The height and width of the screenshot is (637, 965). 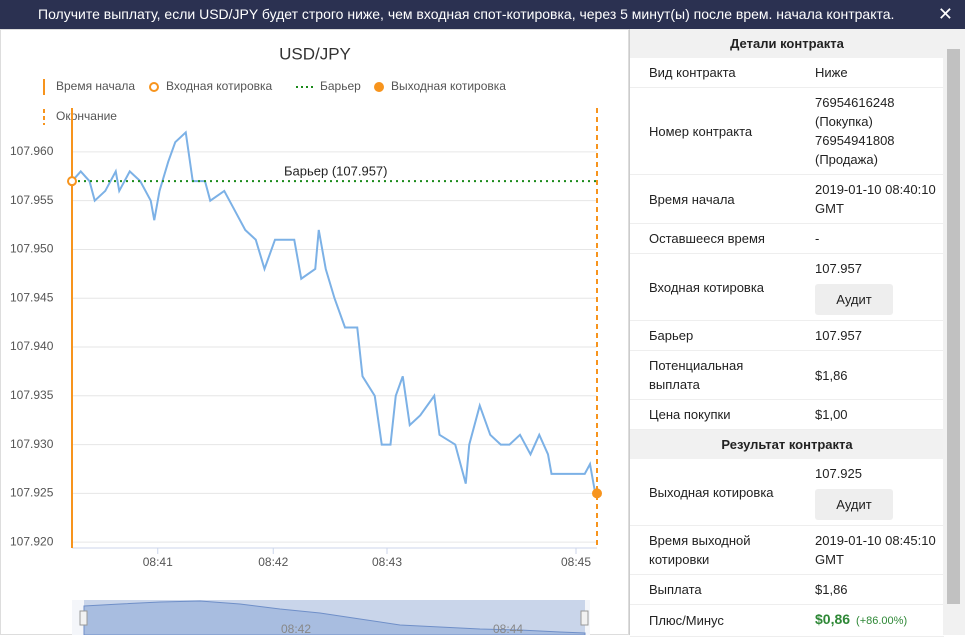 What do you see at coordinates (158, 562) in the screenshot?
I see `x-tick-label: 08:41` at bounding box center [158, 562].